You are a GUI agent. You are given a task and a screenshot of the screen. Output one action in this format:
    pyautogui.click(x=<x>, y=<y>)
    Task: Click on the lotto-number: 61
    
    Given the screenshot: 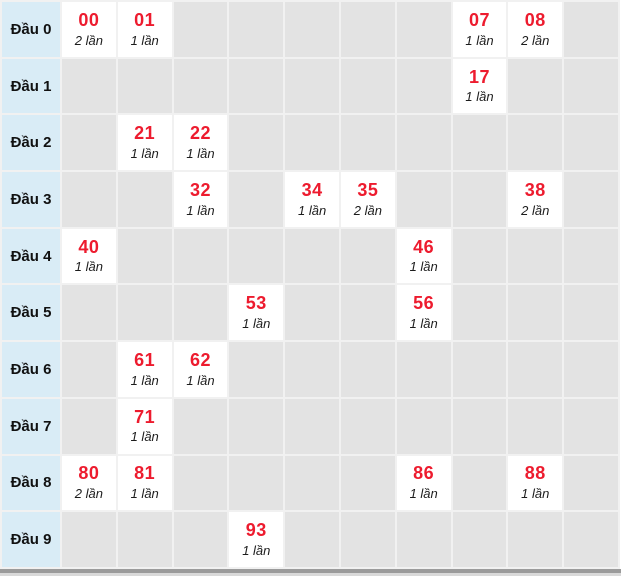 What is the action you would take?
    pyautogui.click(x=145, y=360)
    